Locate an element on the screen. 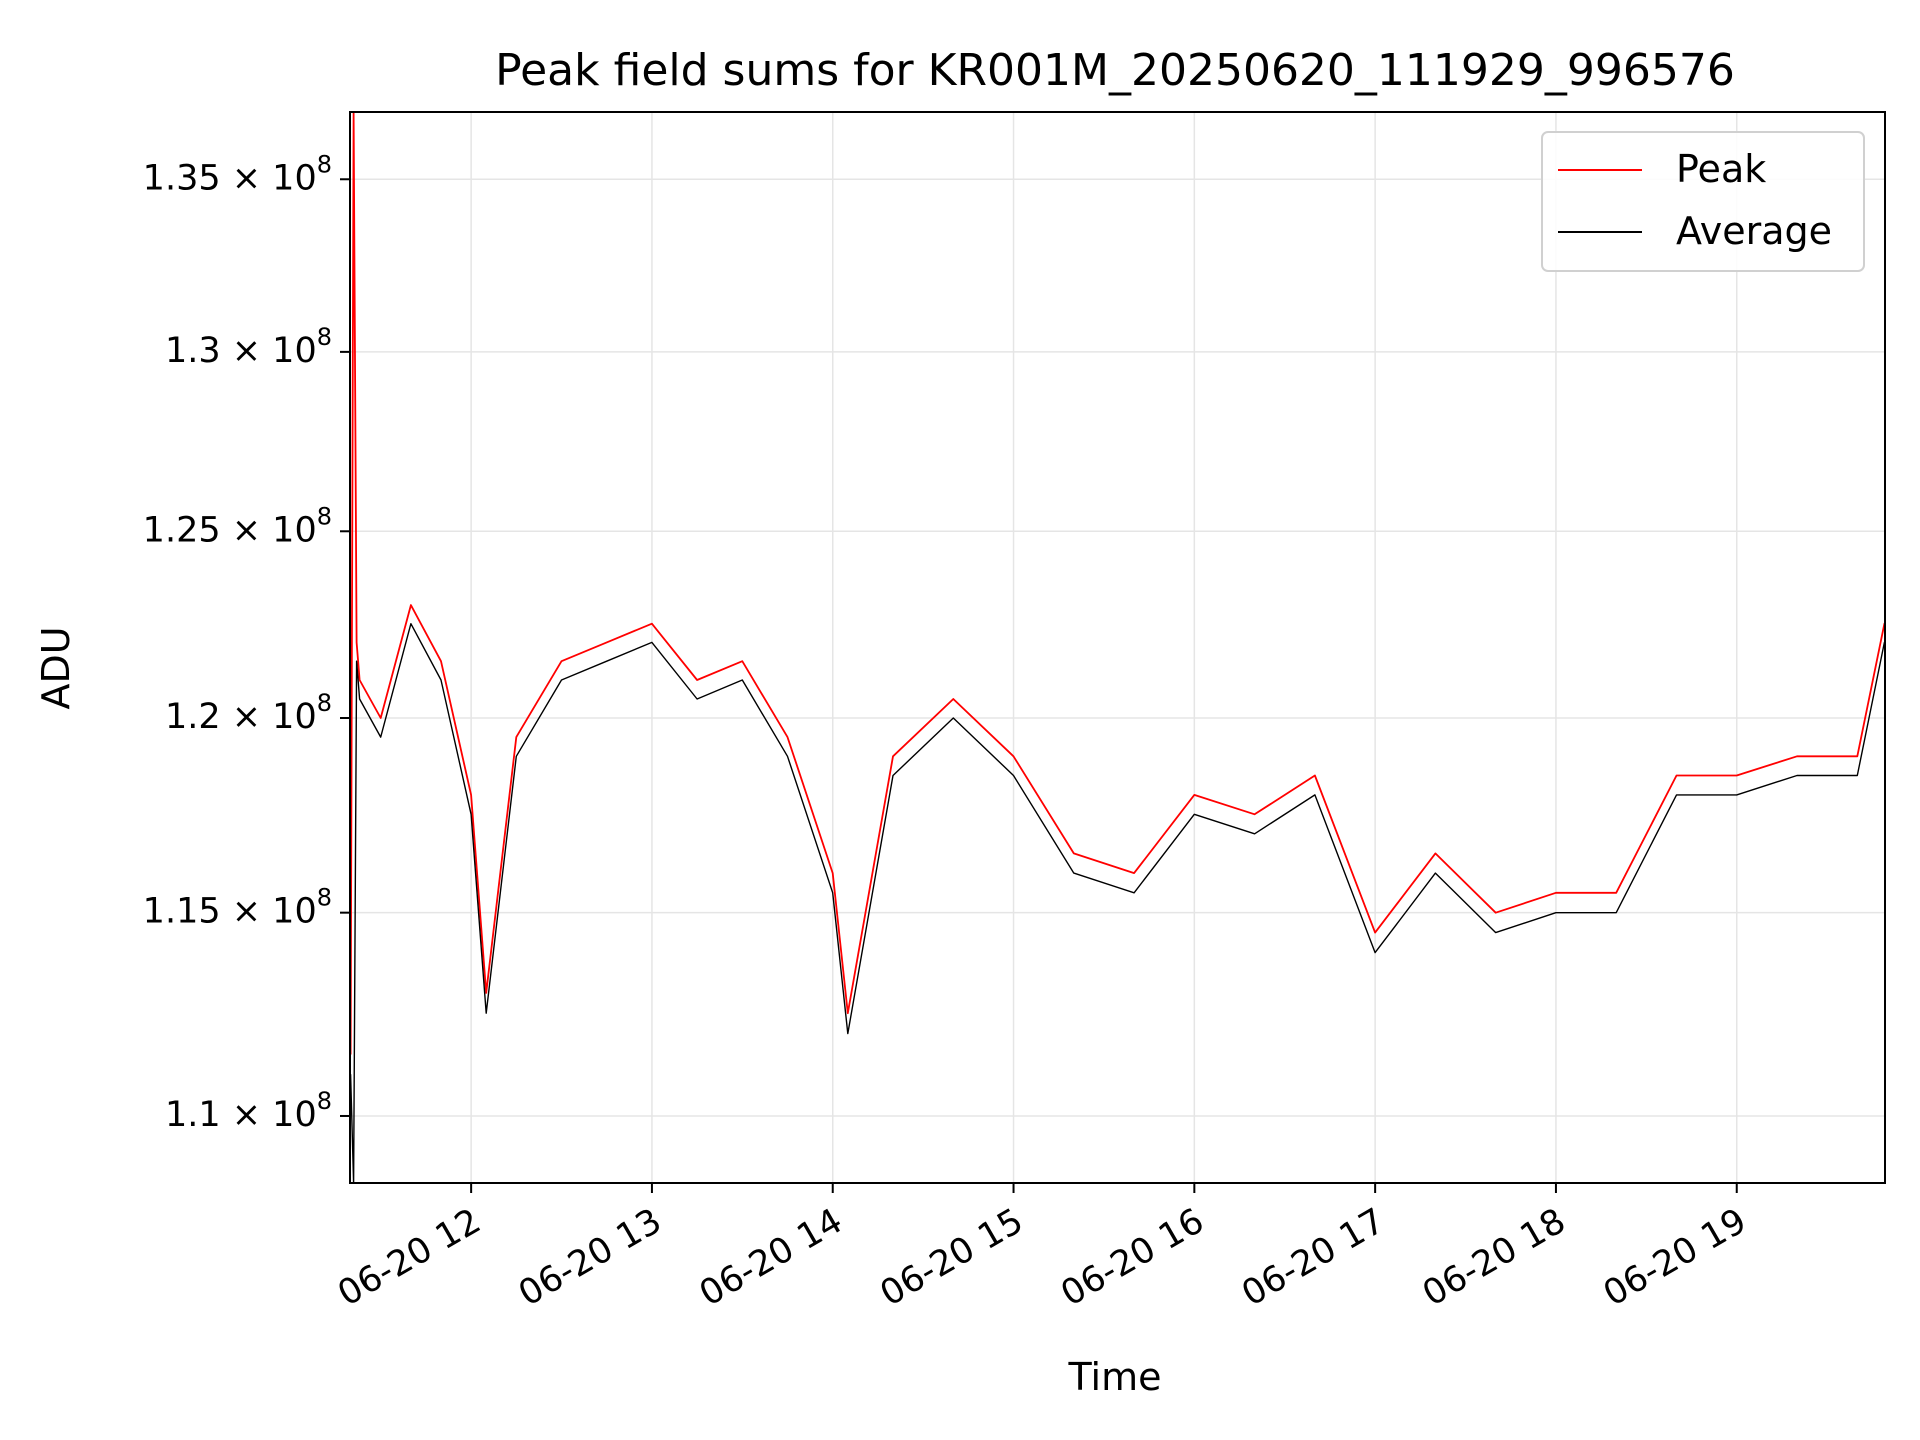 The image size is (1920, 1440). x-axis-label: Time is located at coordinates (1115, 1377).